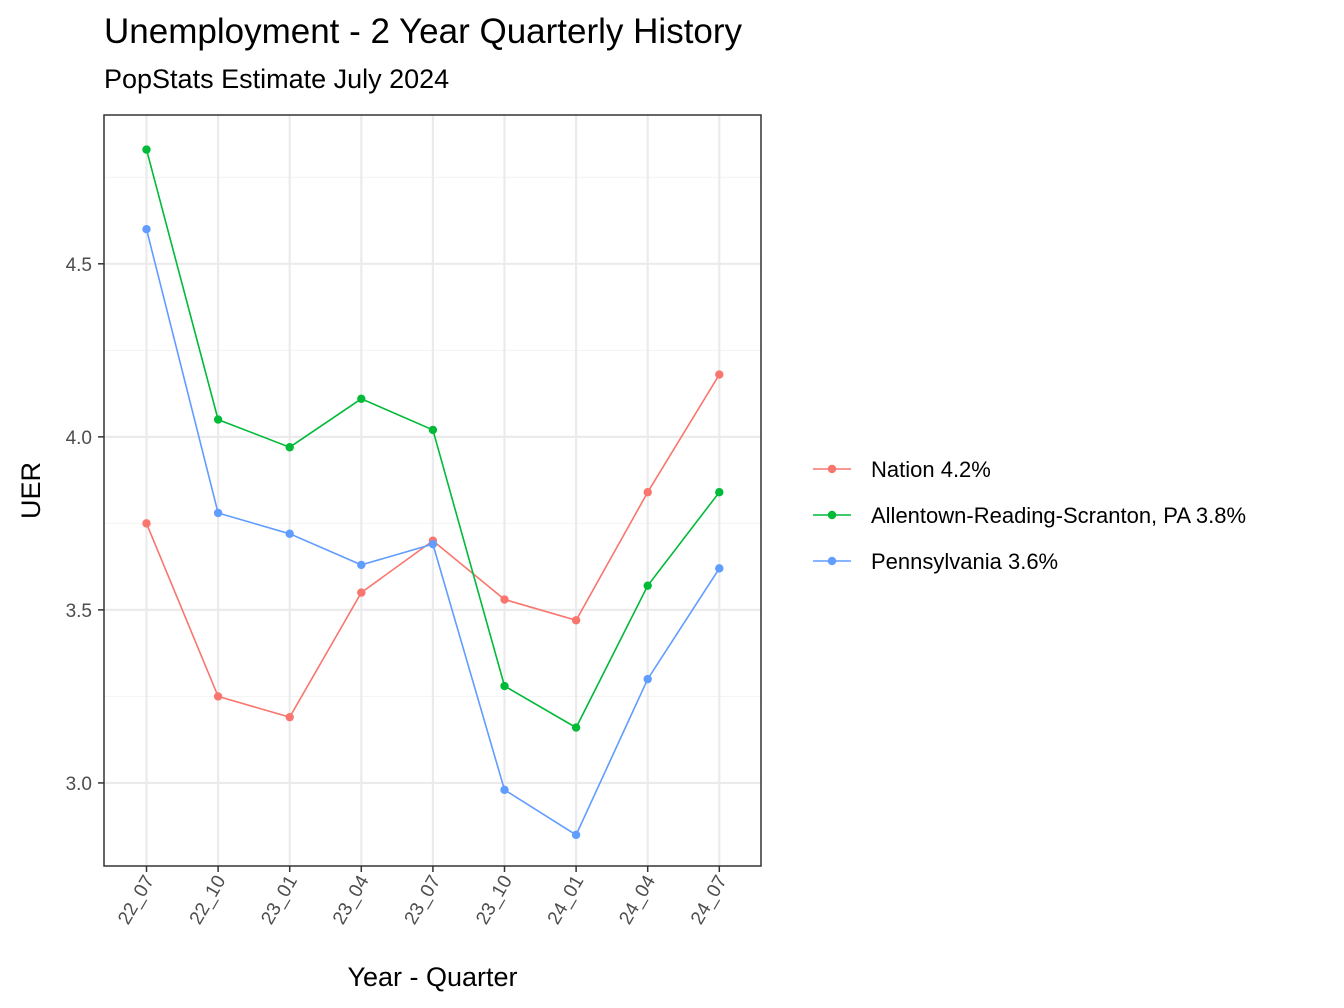 The image size is (1344, 1008). What do you see at coordinates (277, 79) in the screenshot?
I see `chart-subtitle: PopStats Estimate July 2024` at bounding box center [277, 79].